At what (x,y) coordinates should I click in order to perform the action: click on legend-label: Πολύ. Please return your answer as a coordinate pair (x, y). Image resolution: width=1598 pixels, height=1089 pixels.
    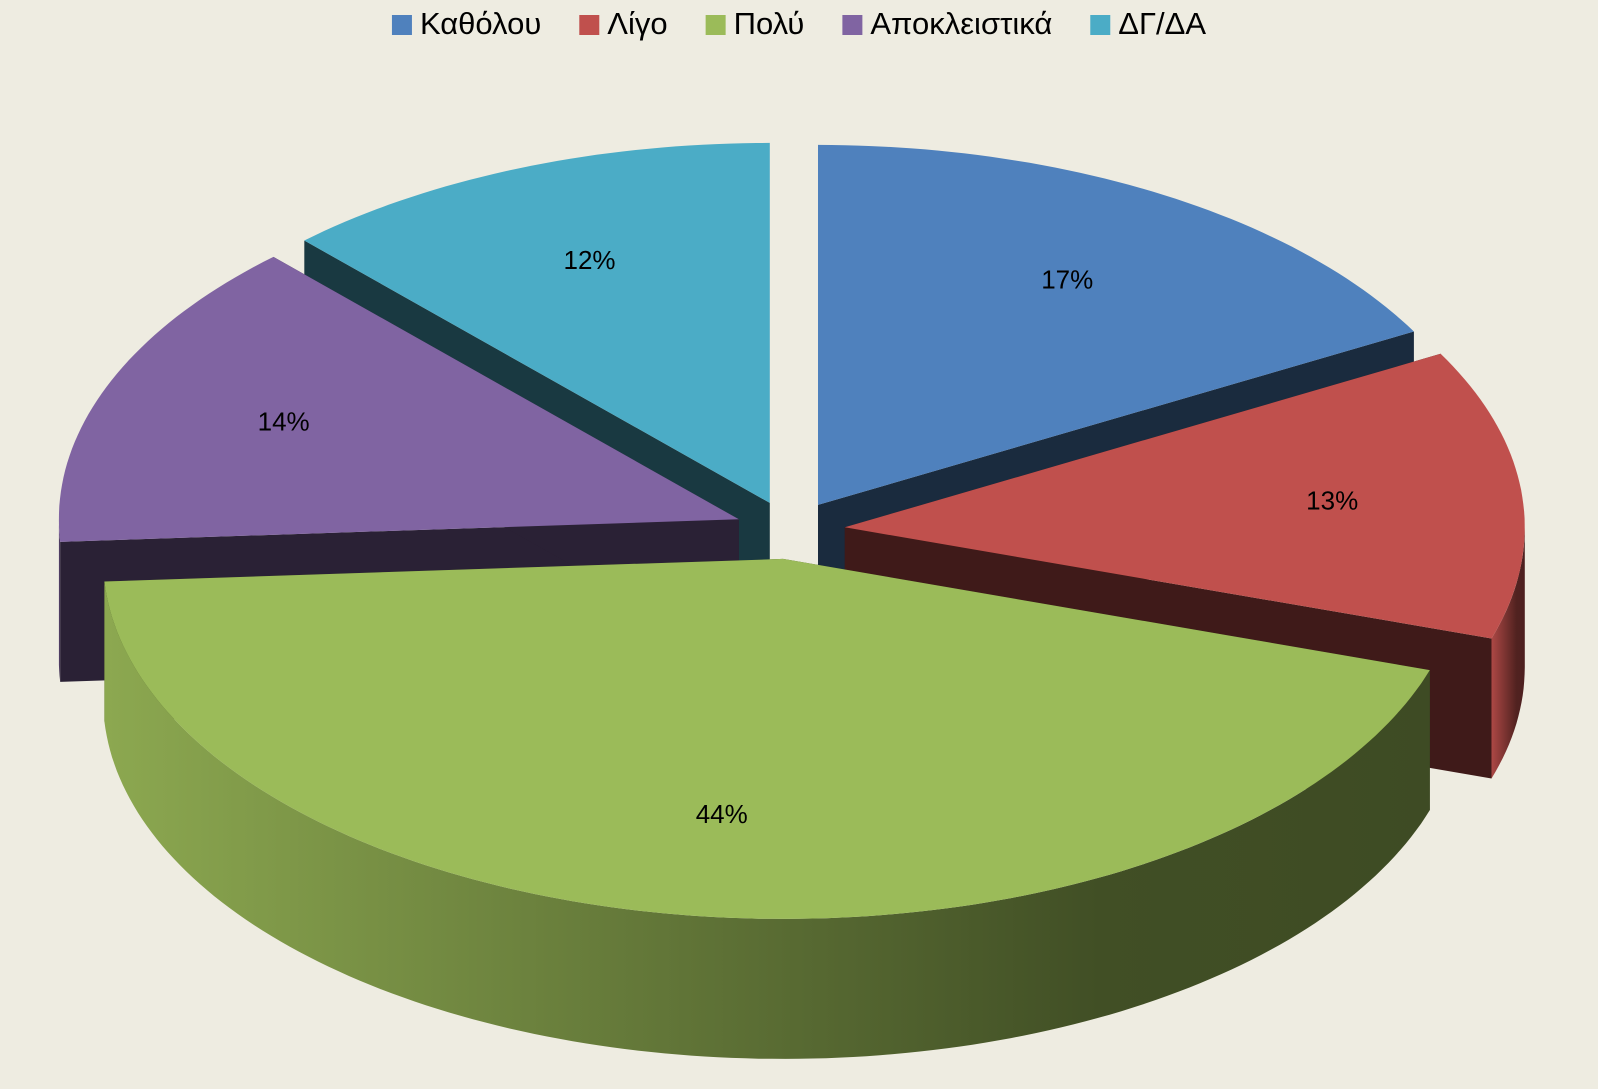
    Looking at the image, I should click on (769, 23).